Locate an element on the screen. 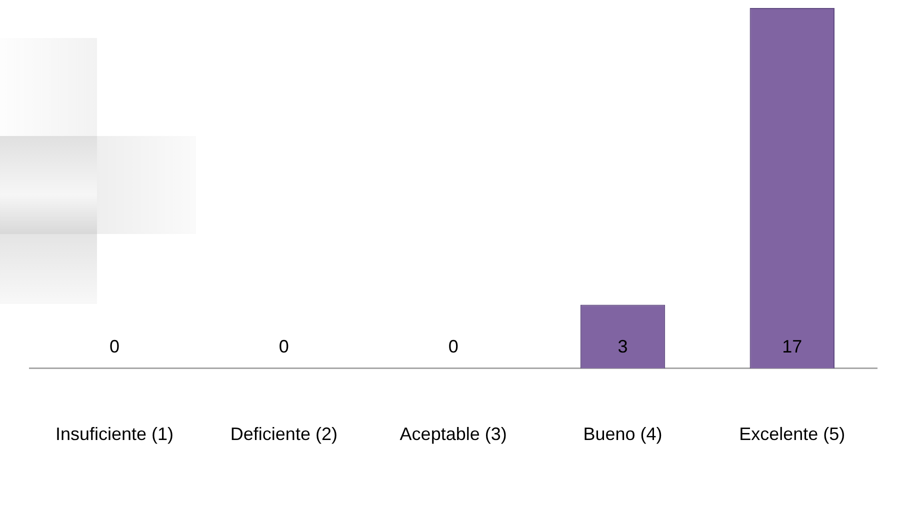  data-label: 3 is located at coordinates (623, 346).